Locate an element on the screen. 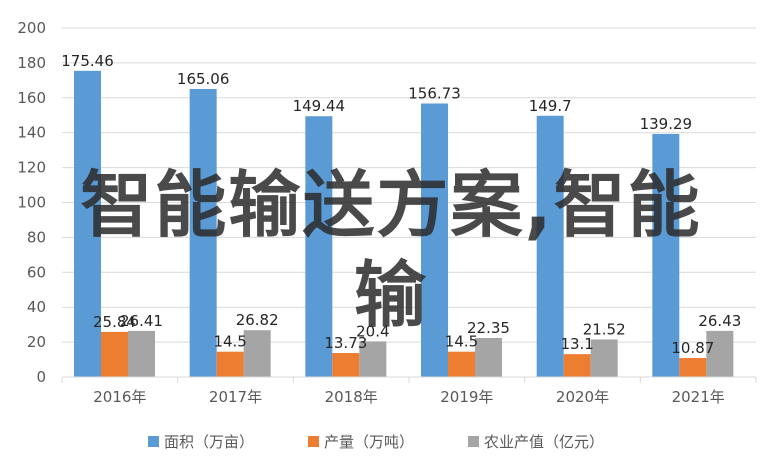 Image resolution: width=782 pixels, height=476 pixels. x-tick-label: 2016年 is located at coordinates (119, 397).